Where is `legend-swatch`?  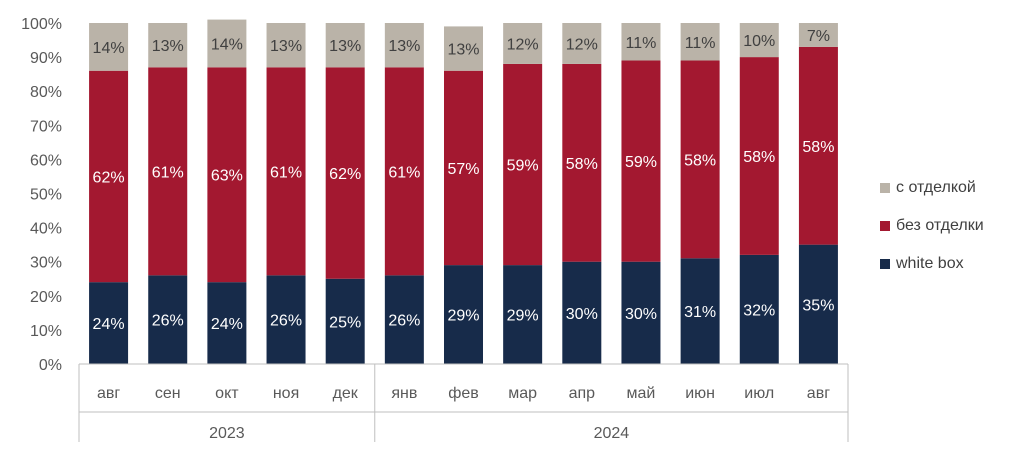 legend-swatch is located at coordinates (885, 264).